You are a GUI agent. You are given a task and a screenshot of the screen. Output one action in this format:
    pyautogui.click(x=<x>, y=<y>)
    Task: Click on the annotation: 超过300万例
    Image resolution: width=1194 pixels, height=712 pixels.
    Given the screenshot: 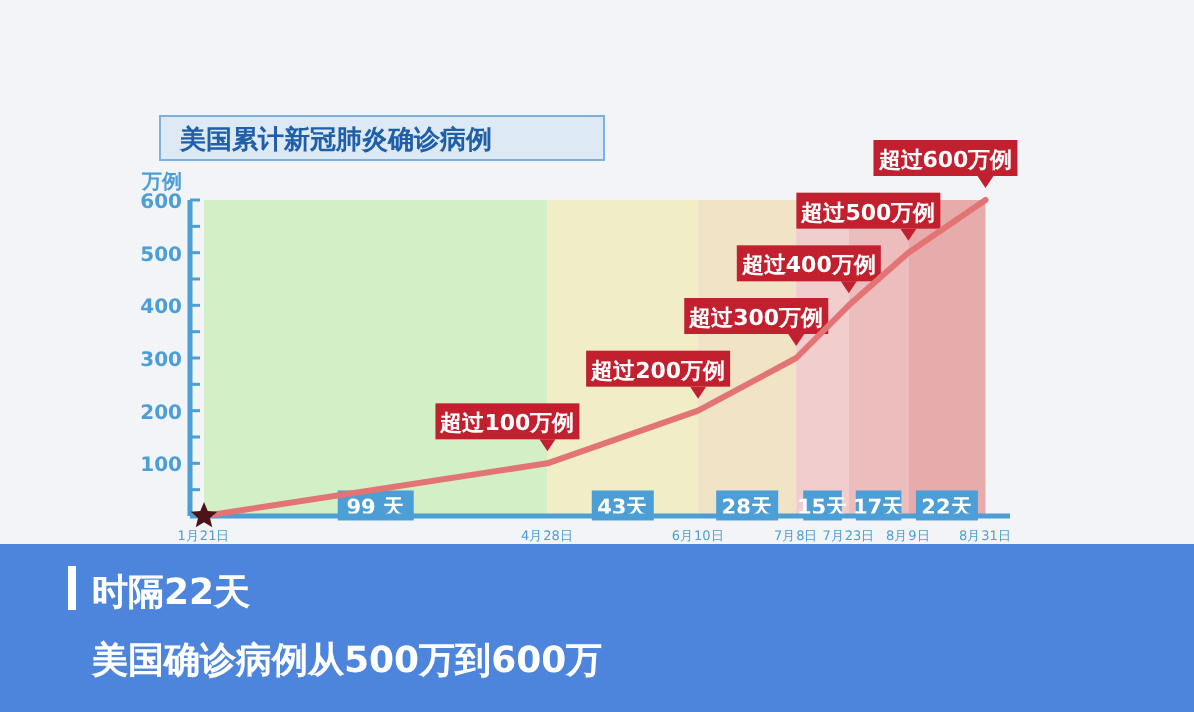 What is the action you would take?
    pyautogui.click(x=755, y=318)
    